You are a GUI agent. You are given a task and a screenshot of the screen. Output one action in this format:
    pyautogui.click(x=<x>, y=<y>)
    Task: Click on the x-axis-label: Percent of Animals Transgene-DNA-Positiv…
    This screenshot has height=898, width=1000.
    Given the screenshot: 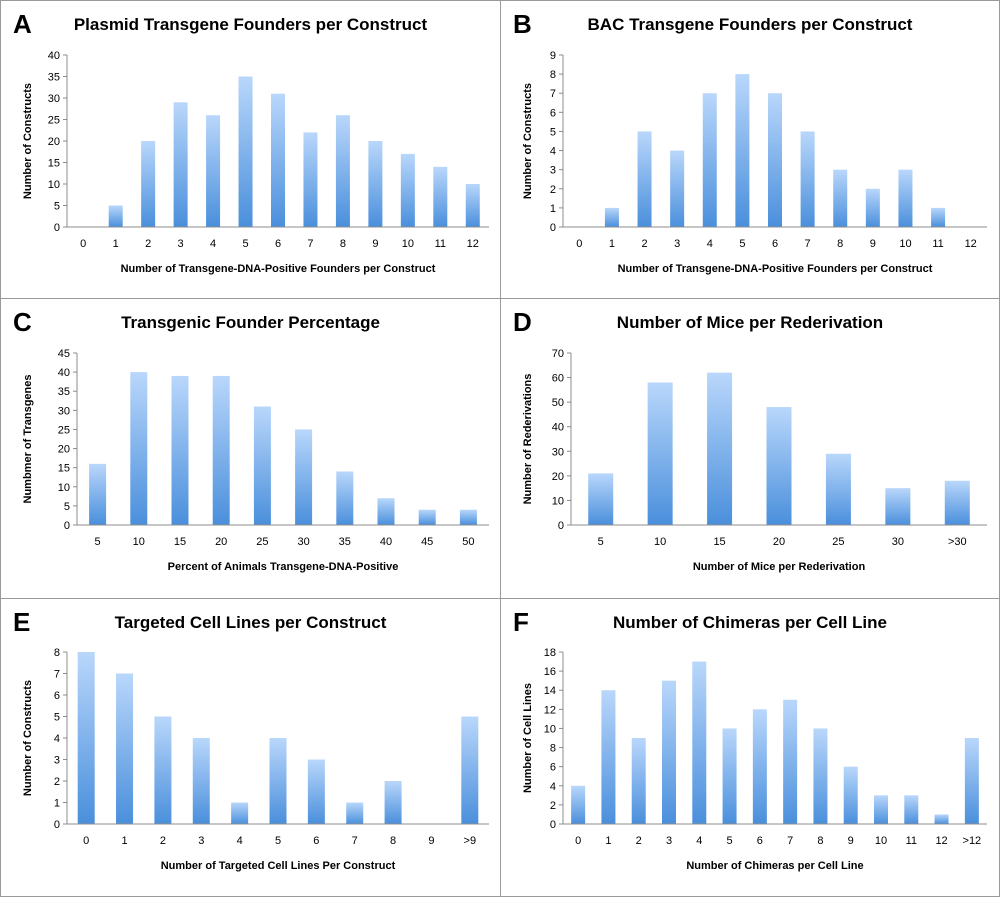 What is the action you would take?
    pyautogui.click(x=283, y=567)
    